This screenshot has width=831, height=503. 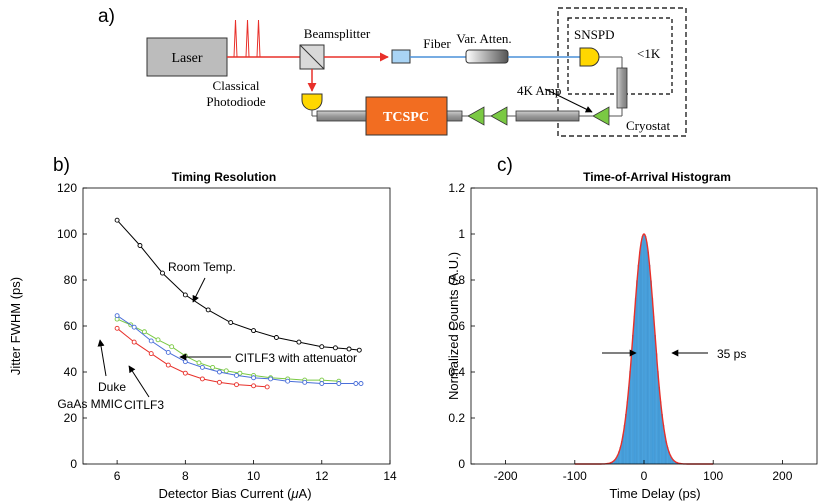 What do you see at coordinates (456, 188) in the screenshot?
I see `histogram-y-tick-label: 1.2` at bounding box center [456, 188].